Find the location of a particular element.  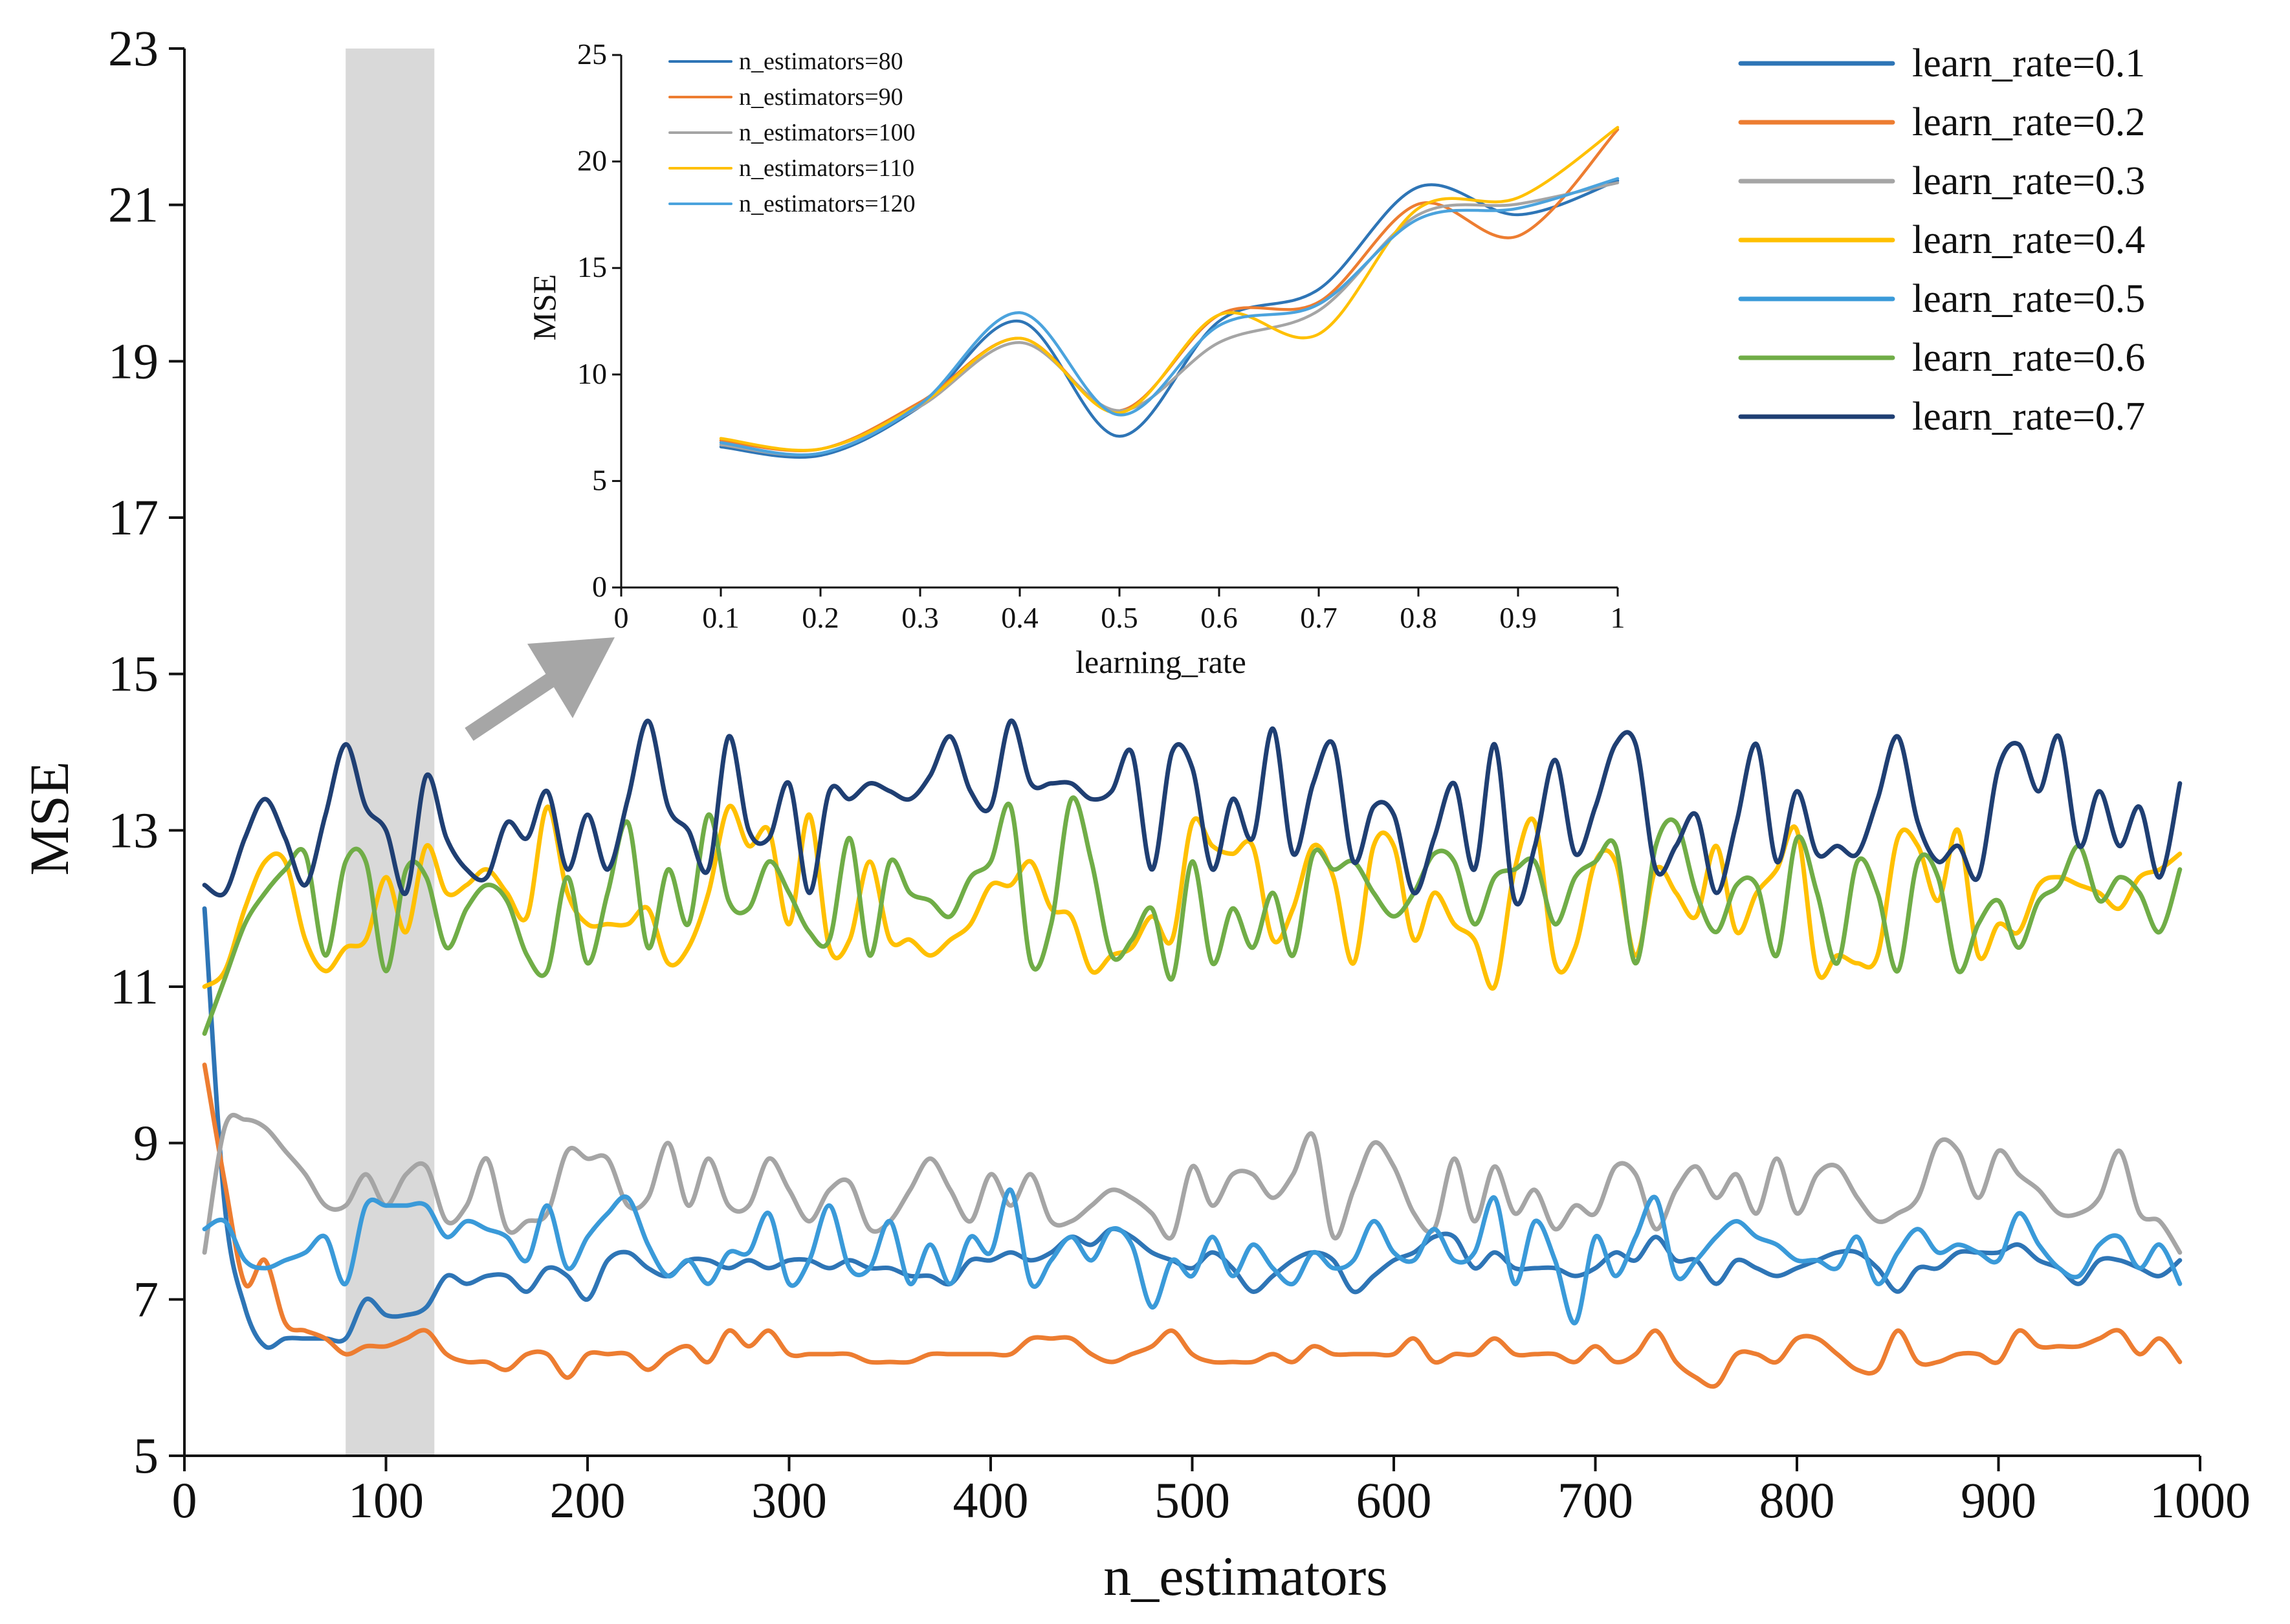

main-x-tick-label: 200 is located at coordinates (588, 1500).